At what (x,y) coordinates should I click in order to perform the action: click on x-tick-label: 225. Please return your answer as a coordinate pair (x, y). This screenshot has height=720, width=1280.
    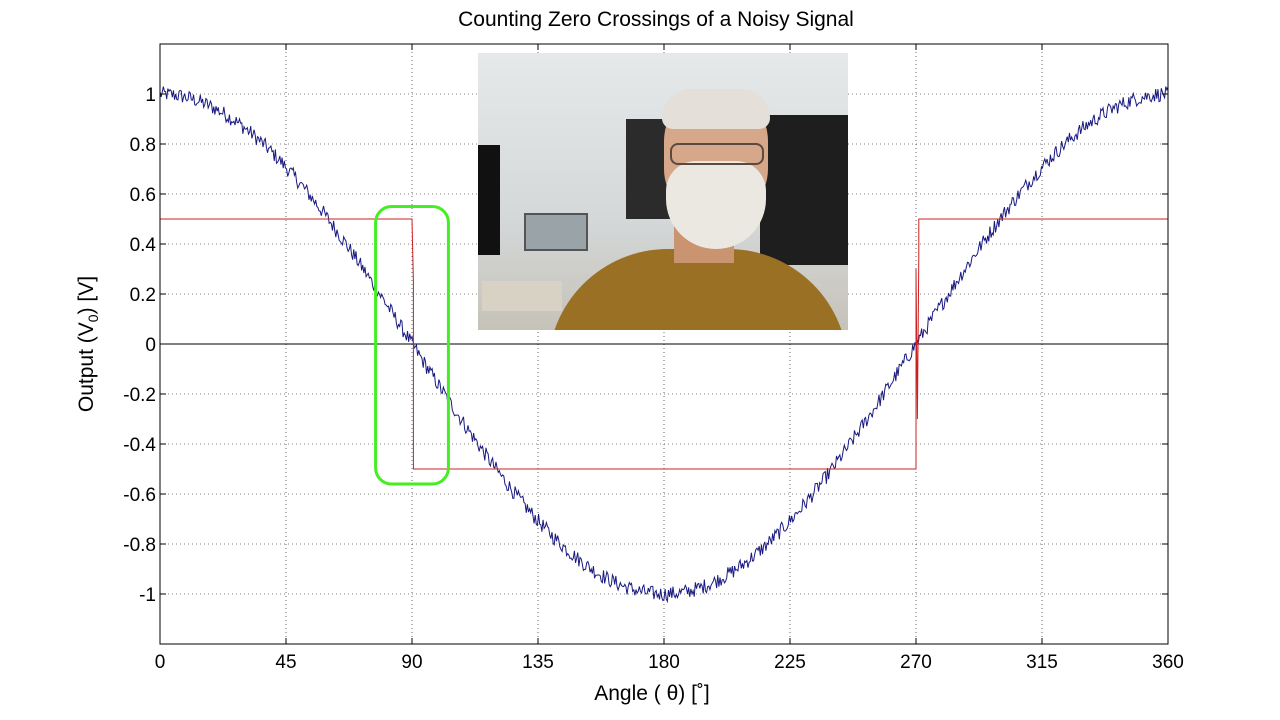
    Looking at the image, I should click on (790, 662).